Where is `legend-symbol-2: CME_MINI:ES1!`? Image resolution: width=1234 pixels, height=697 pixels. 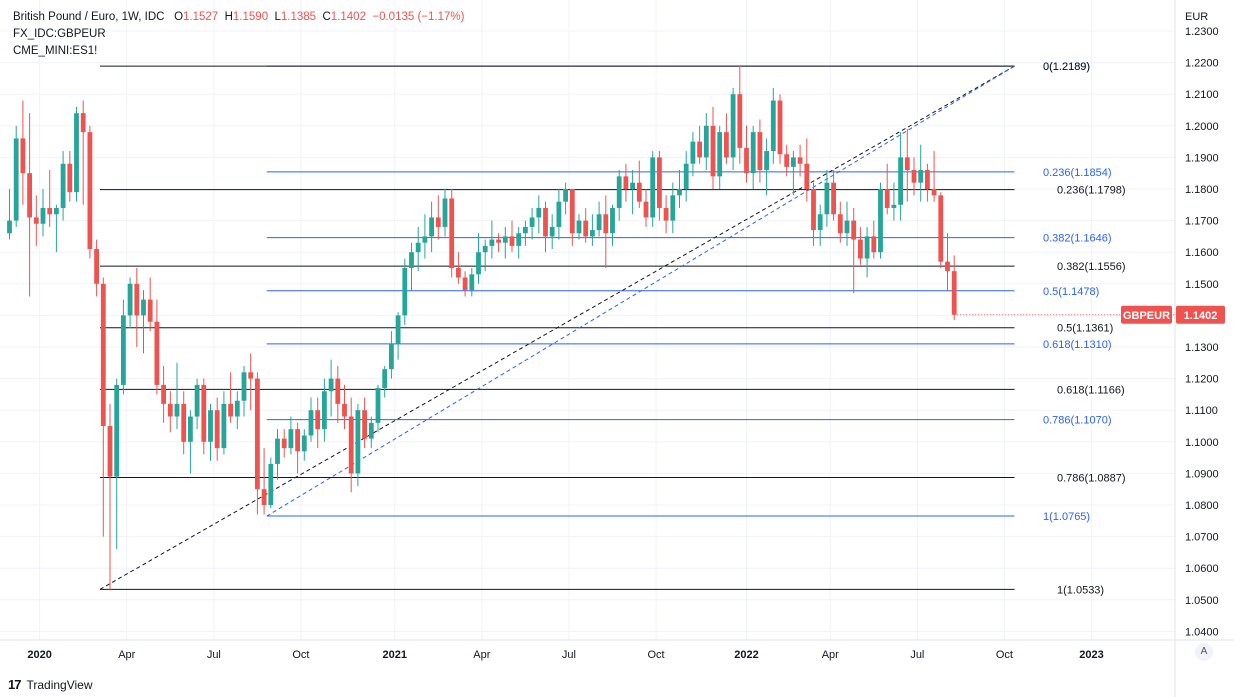
legend-symbol-2: CME_MINI:ES1! is located at coordinates (55, 51).